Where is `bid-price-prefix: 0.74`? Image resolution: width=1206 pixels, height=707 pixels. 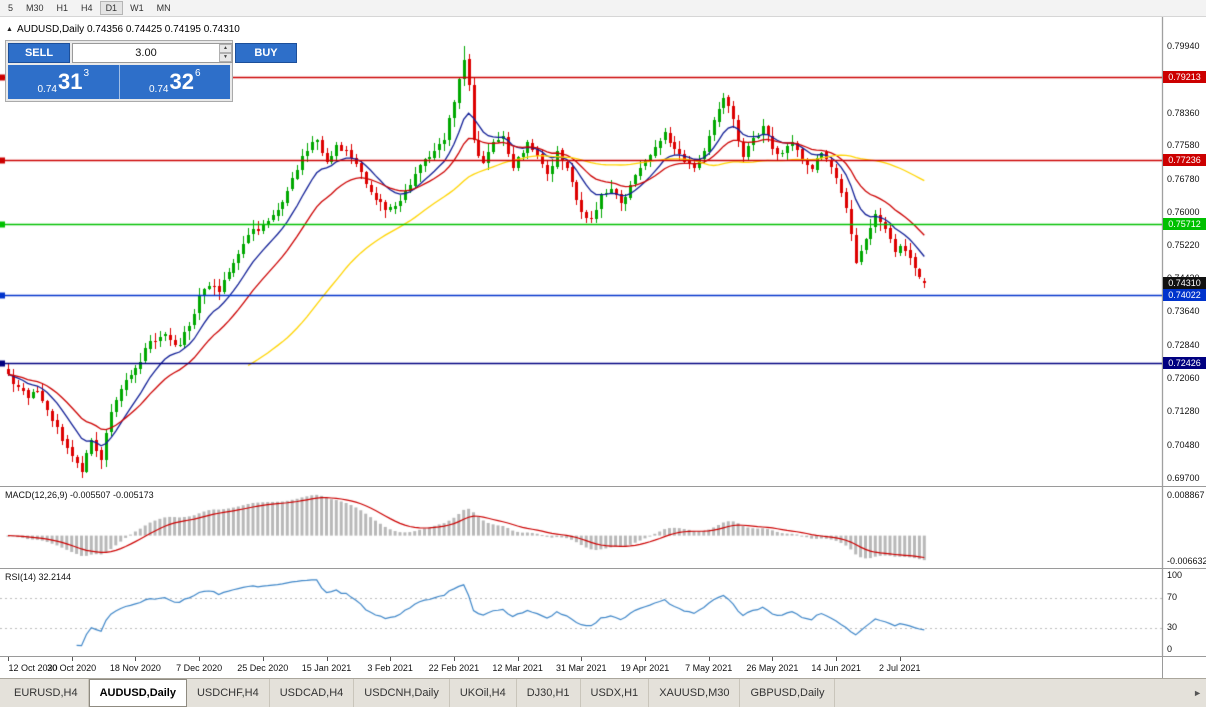
bid-price-prefix: 0.74 is located at coordinates (47, 89).